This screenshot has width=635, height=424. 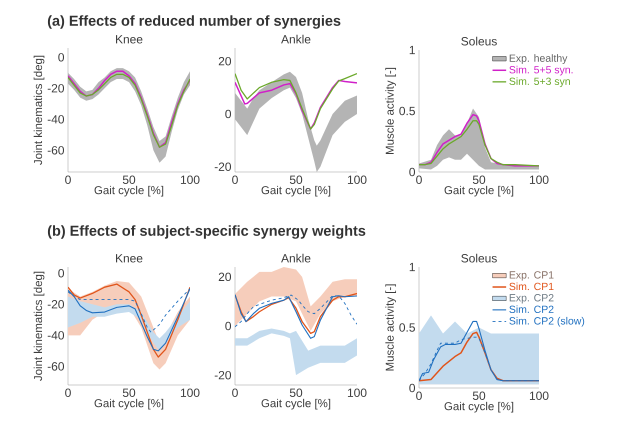 What do you see at coordinates (532, 299) in the screenshot?
I see `legend-label: Exp. CP2` at bounding box center [532, 299].